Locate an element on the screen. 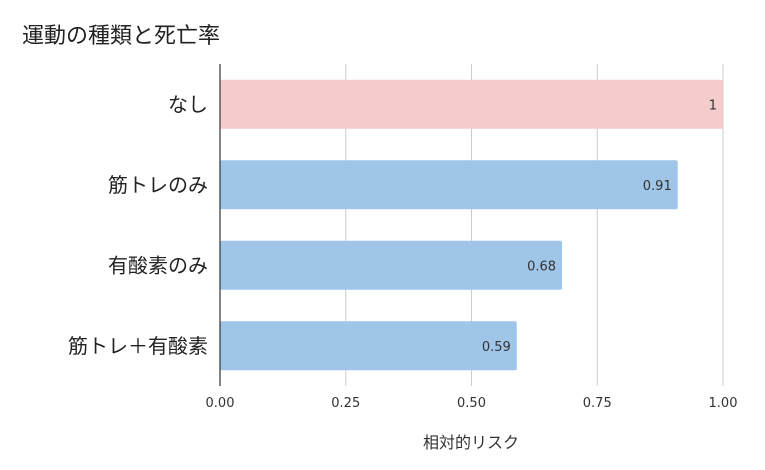 This screenshot has height=470, width=765. data-label: 0.68 is located at coordinates (541, 266).